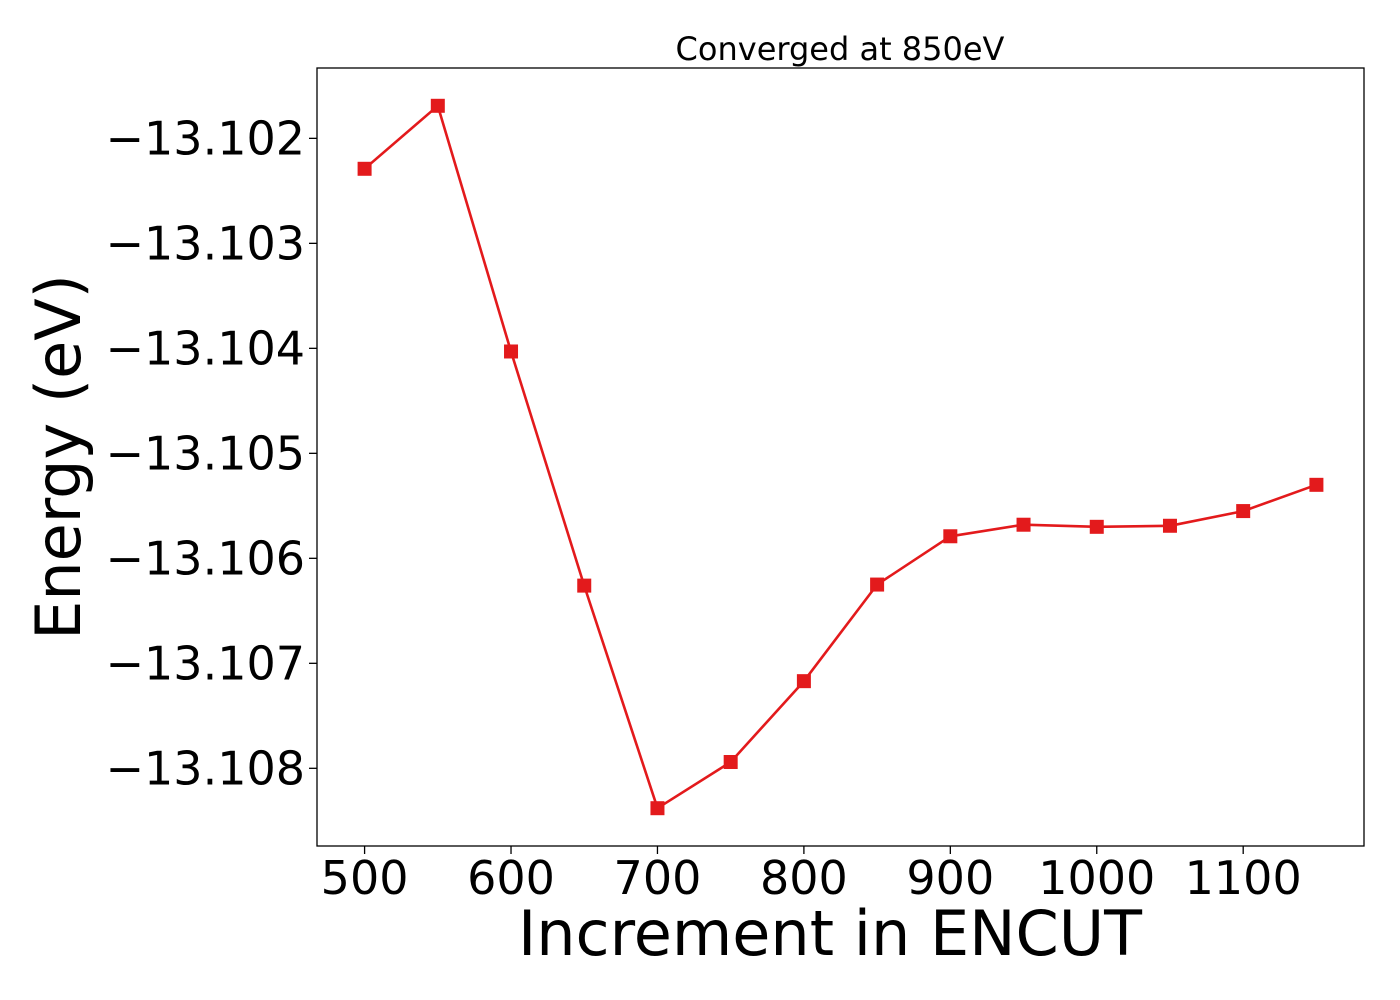  Describe the element at coordinates (206, 138) in the screenshot. I see `y-tick-label: −13.102` at that location.